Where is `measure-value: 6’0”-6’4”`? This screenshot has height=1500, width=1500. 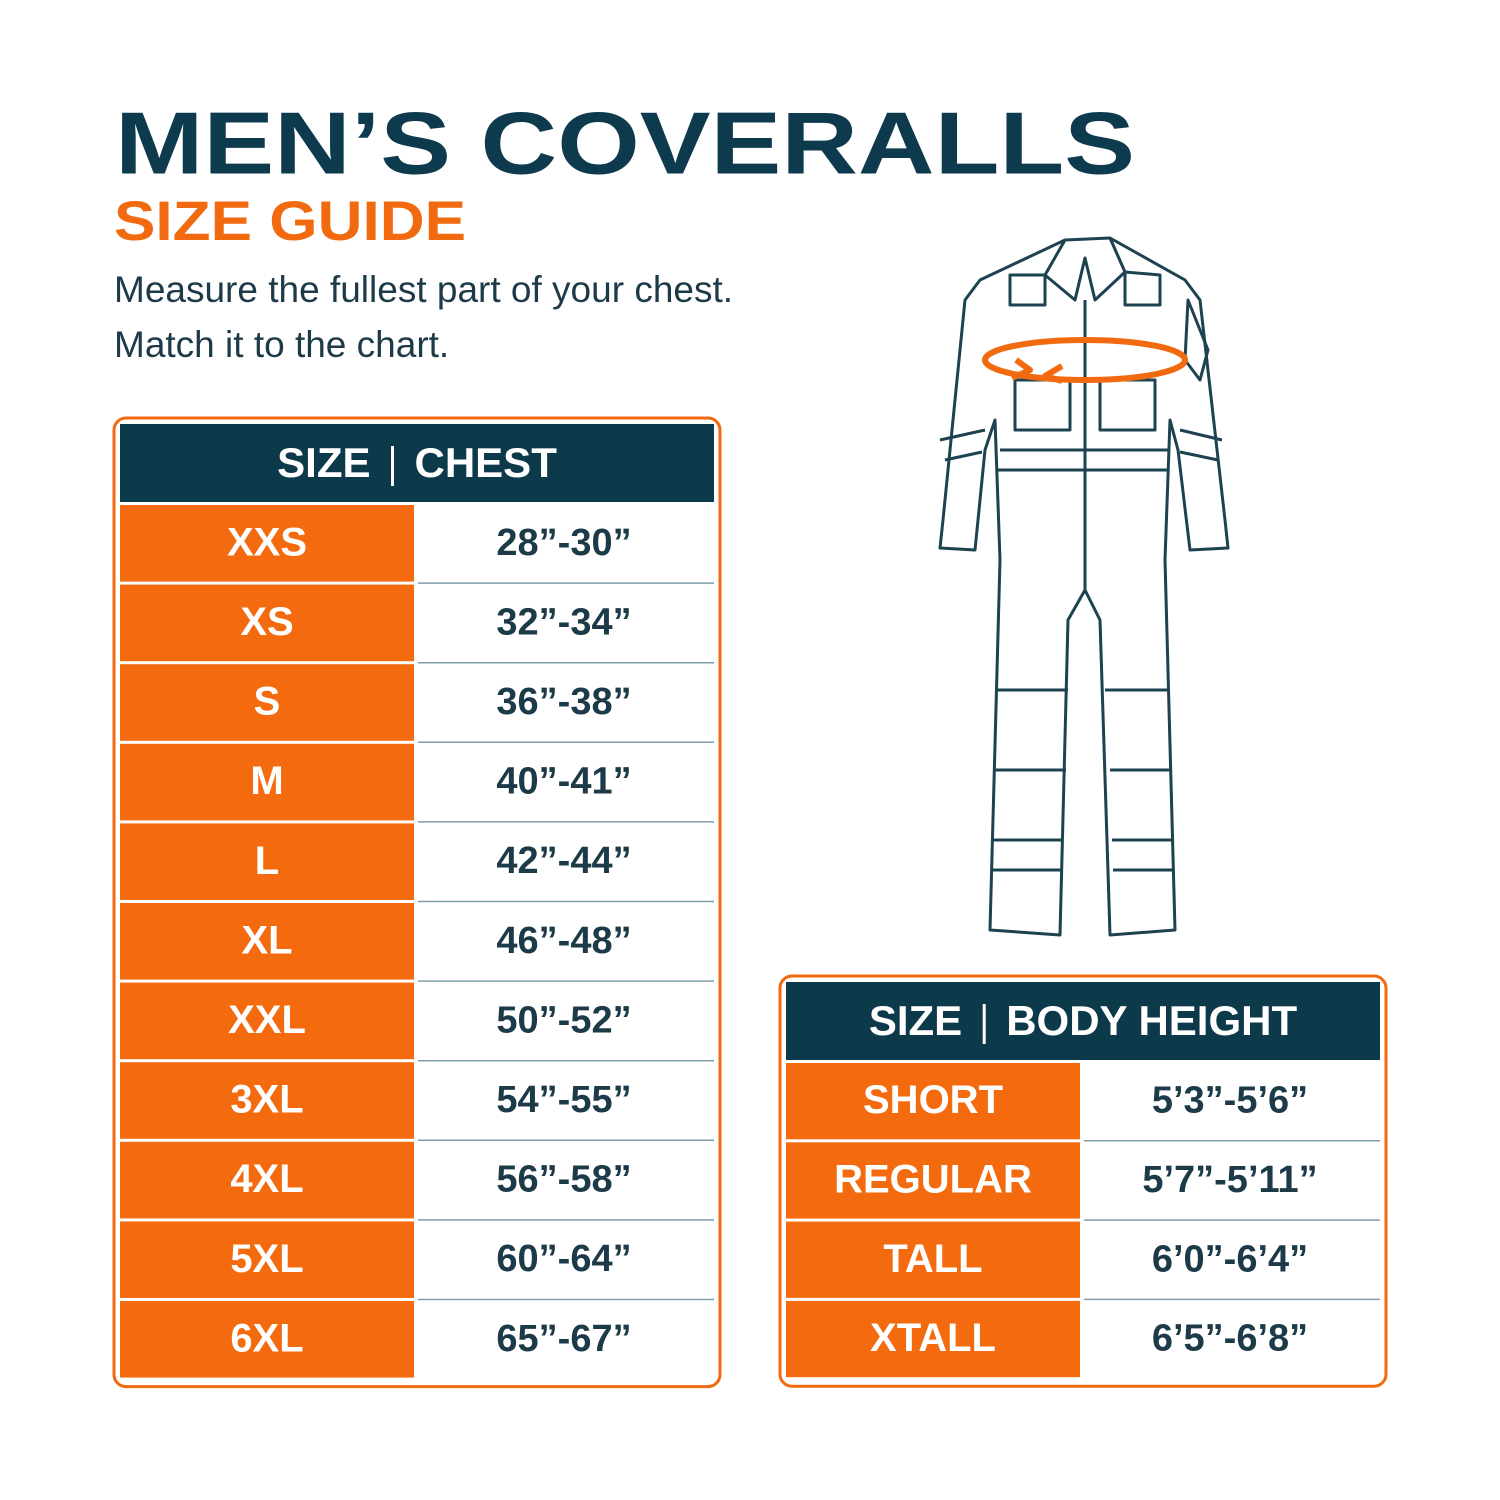
measure-value: 6’0”-6’4” is located at coordinates (1230, 1259).